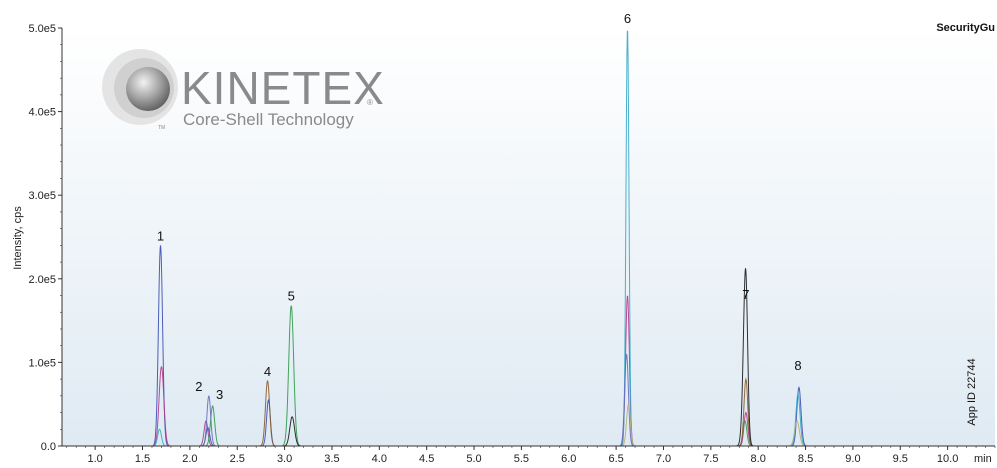 Image resolution: width=997 pixels, height=468 pixels. What do you see at coordinates (148, 89) in the screenshot?
I see `logo-sphere` at bounding box center [148, 89].